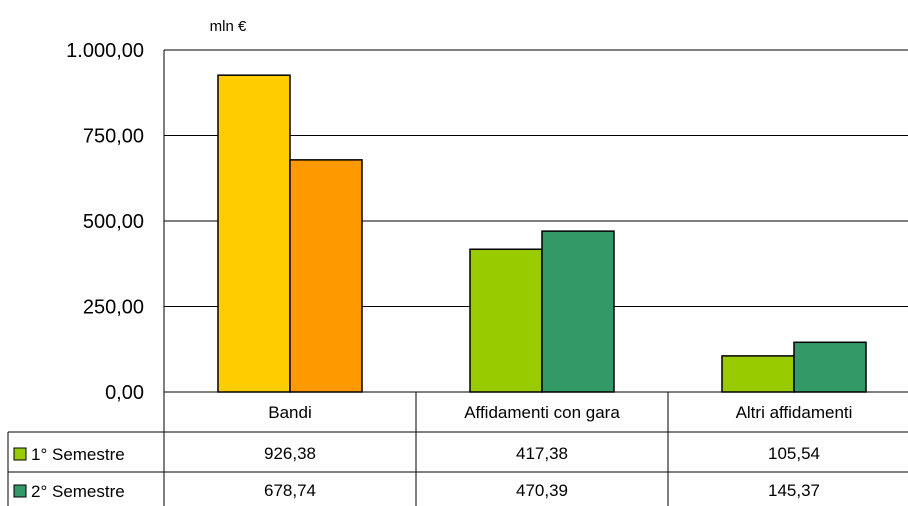 Image resolution: width=908 pixels, height=506 pixels. Describe the element at coordinates (290, 490) in the screenshot. I see `data-label: 678,74` at that location.